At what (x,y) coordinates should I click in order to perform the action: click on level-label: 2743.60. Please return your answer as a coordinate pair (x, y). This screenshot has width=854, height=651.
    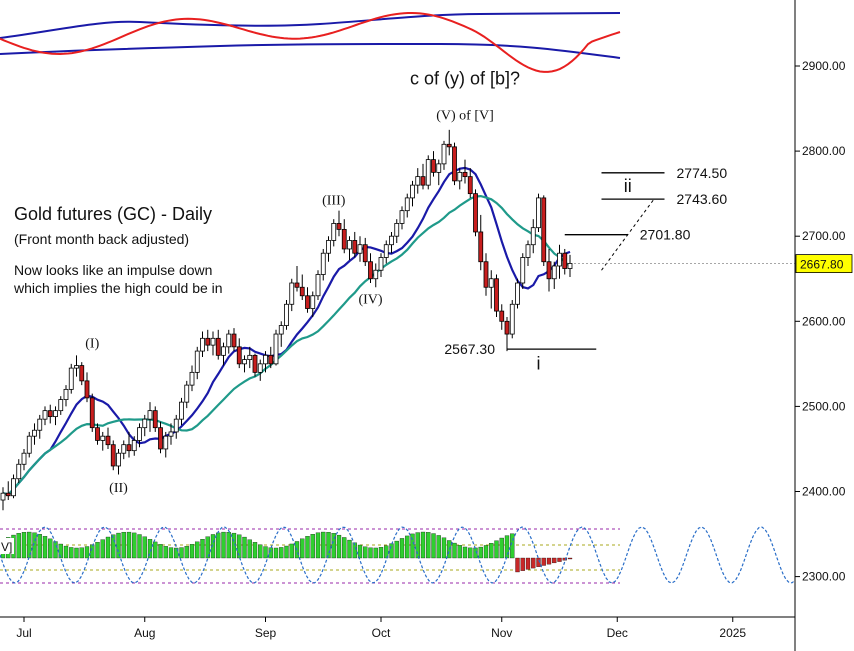
    Looking at the image, I should click on (702, 199).